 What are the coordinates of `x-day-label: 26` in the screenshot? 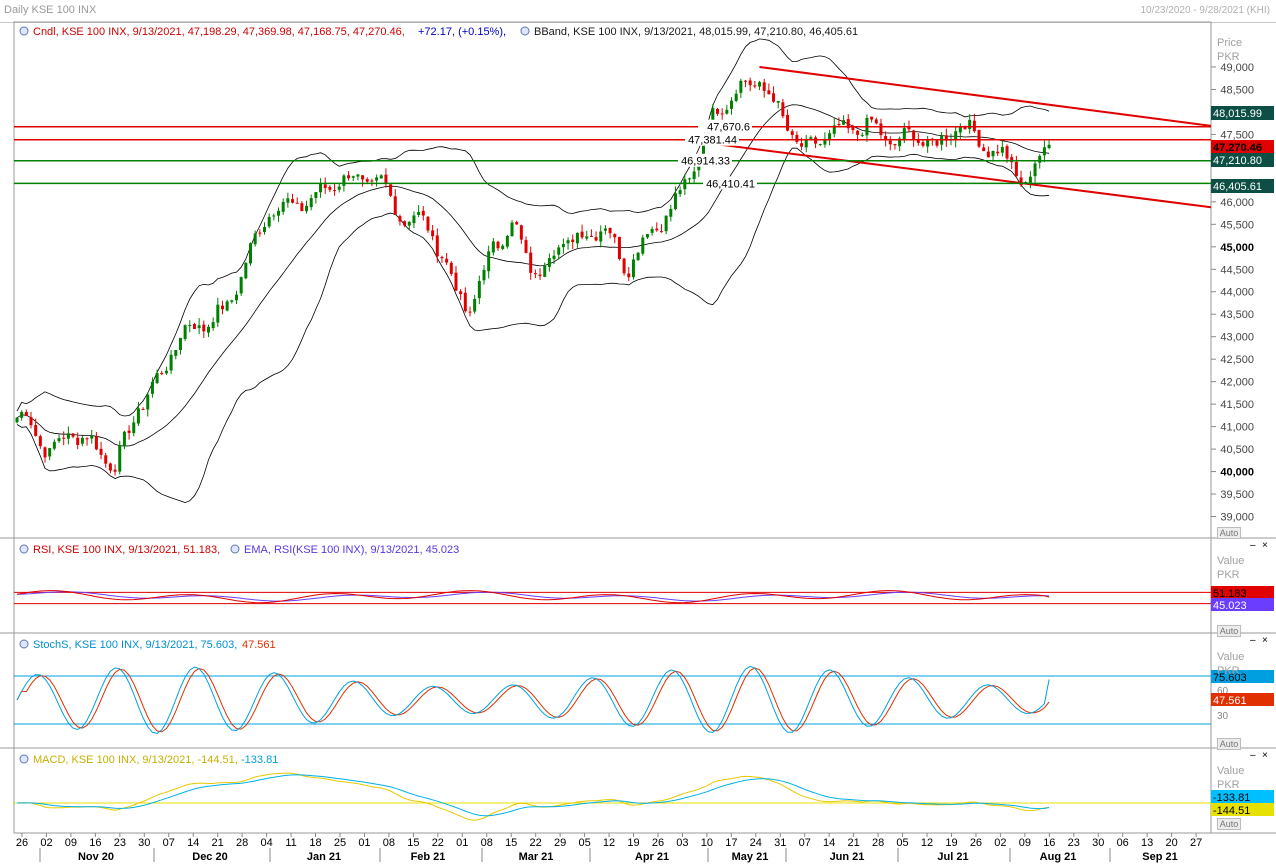 It's located at (976, 843).